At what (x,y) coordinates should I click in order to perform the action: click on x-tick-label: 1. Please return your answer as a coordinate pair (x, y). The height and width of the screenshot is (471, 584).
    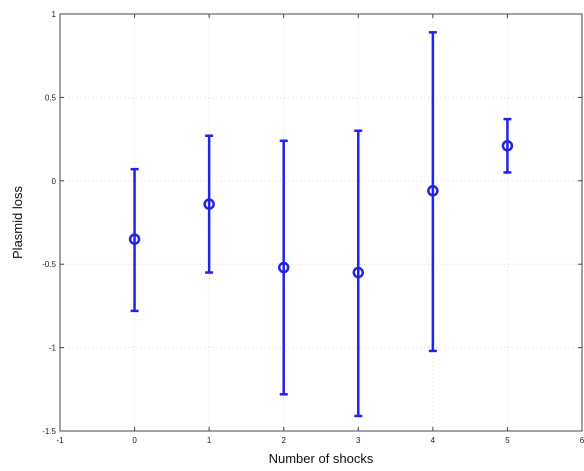
    Looking at the image, I should click on (209, 440).